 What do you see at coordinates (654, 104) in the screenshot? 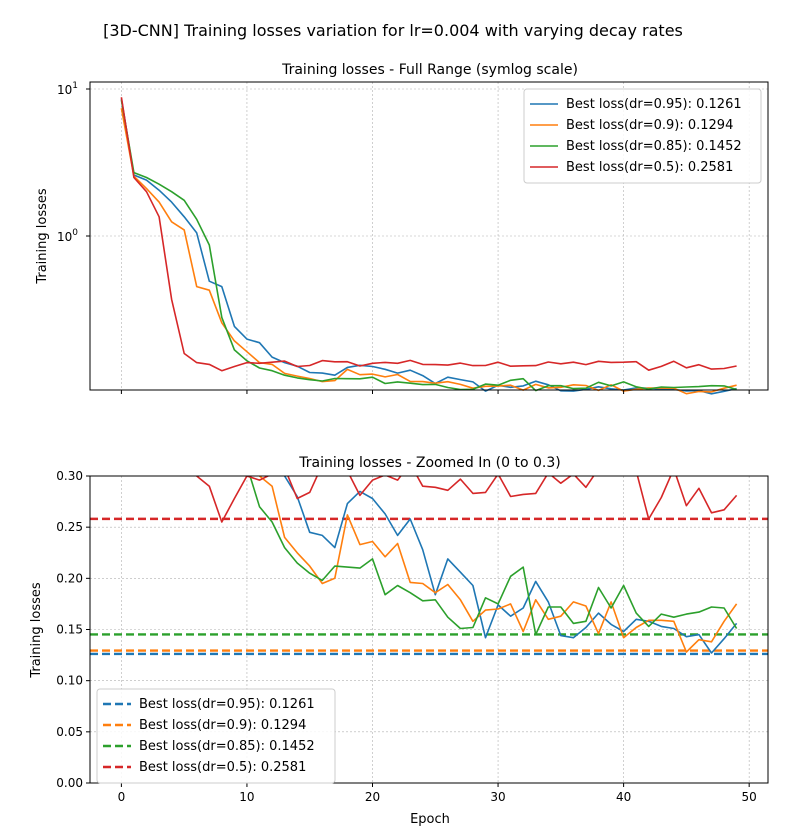
I see `top-legend-label: Best loss(dr=0.95): 0.1261` at bounding box center [654, 104].